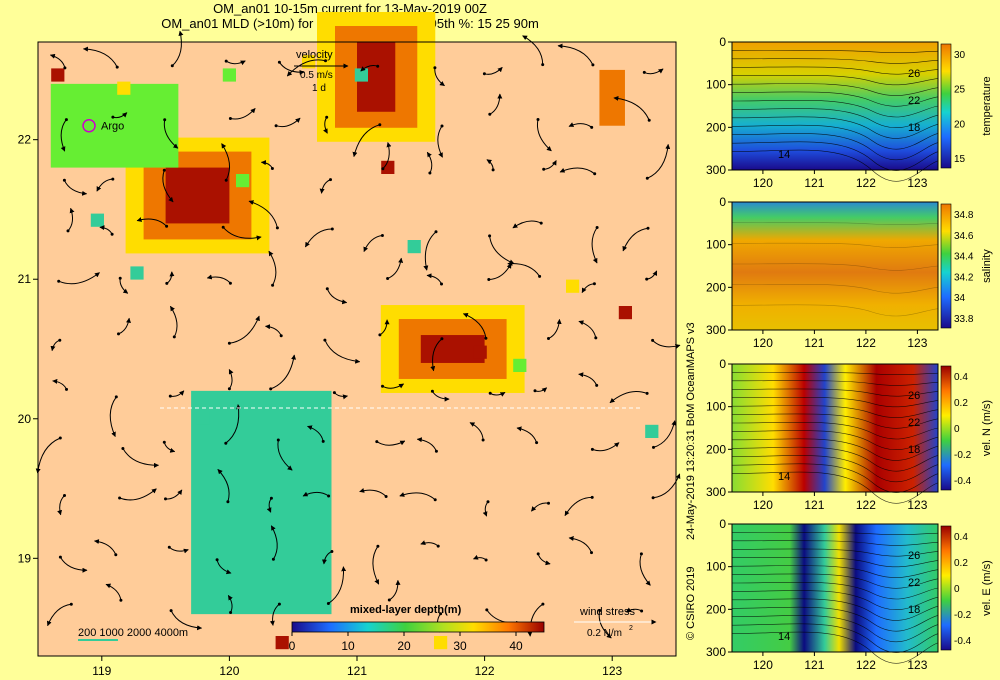 The height and width of the screenshot is (680, 1000). I want to click on panel-colorbar-label: 34, so click(960, 298).